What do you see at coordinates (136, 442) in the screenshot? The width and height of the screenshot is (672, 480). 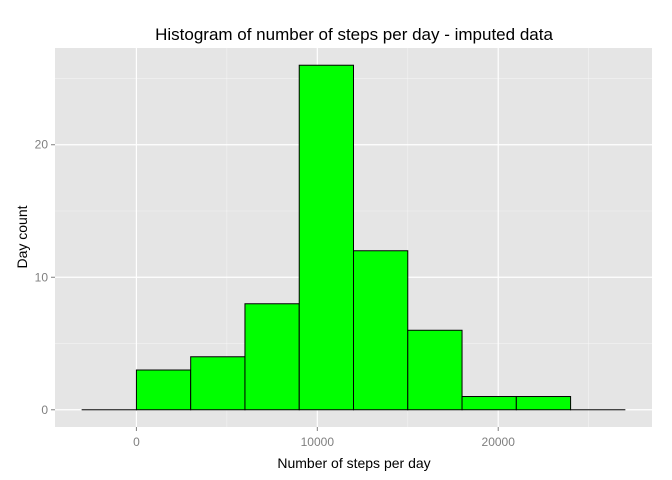 I see `x-tick-label: 0` at bounding box center [136, 442].